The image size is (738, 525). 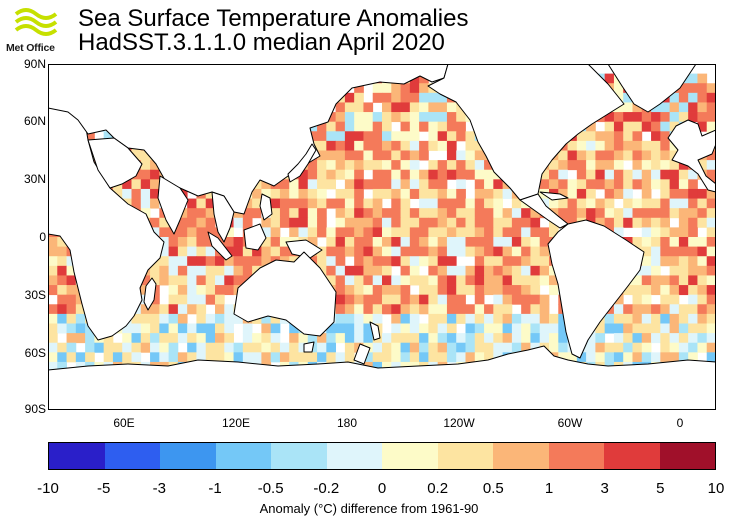 What do you see at coordinates (34, 64) in the screenshot?
I see `lat-label-90n: 90N` at bounding box center [34, 64].